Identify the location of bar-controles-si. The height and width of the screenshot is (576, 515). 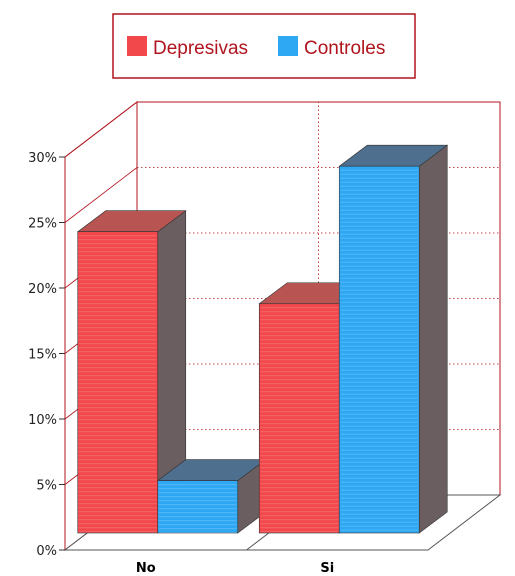
(393, 339).